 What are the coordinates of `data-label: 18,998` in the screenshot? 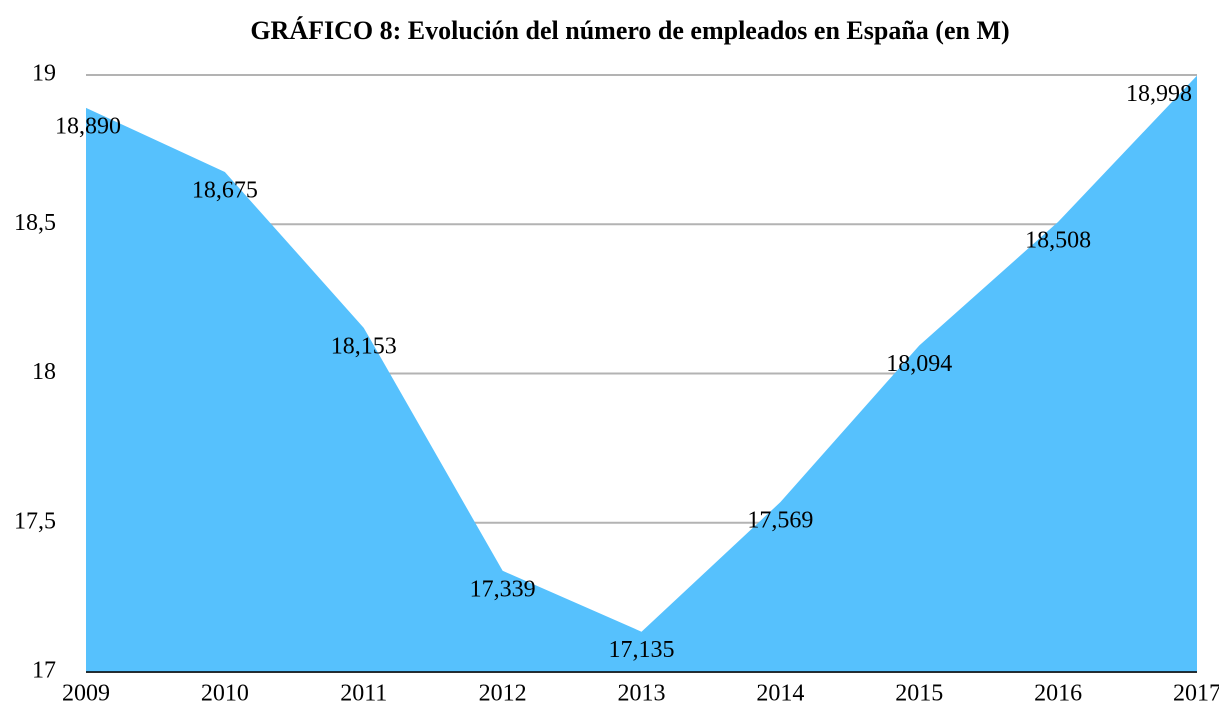 It's located at (1159, 94).